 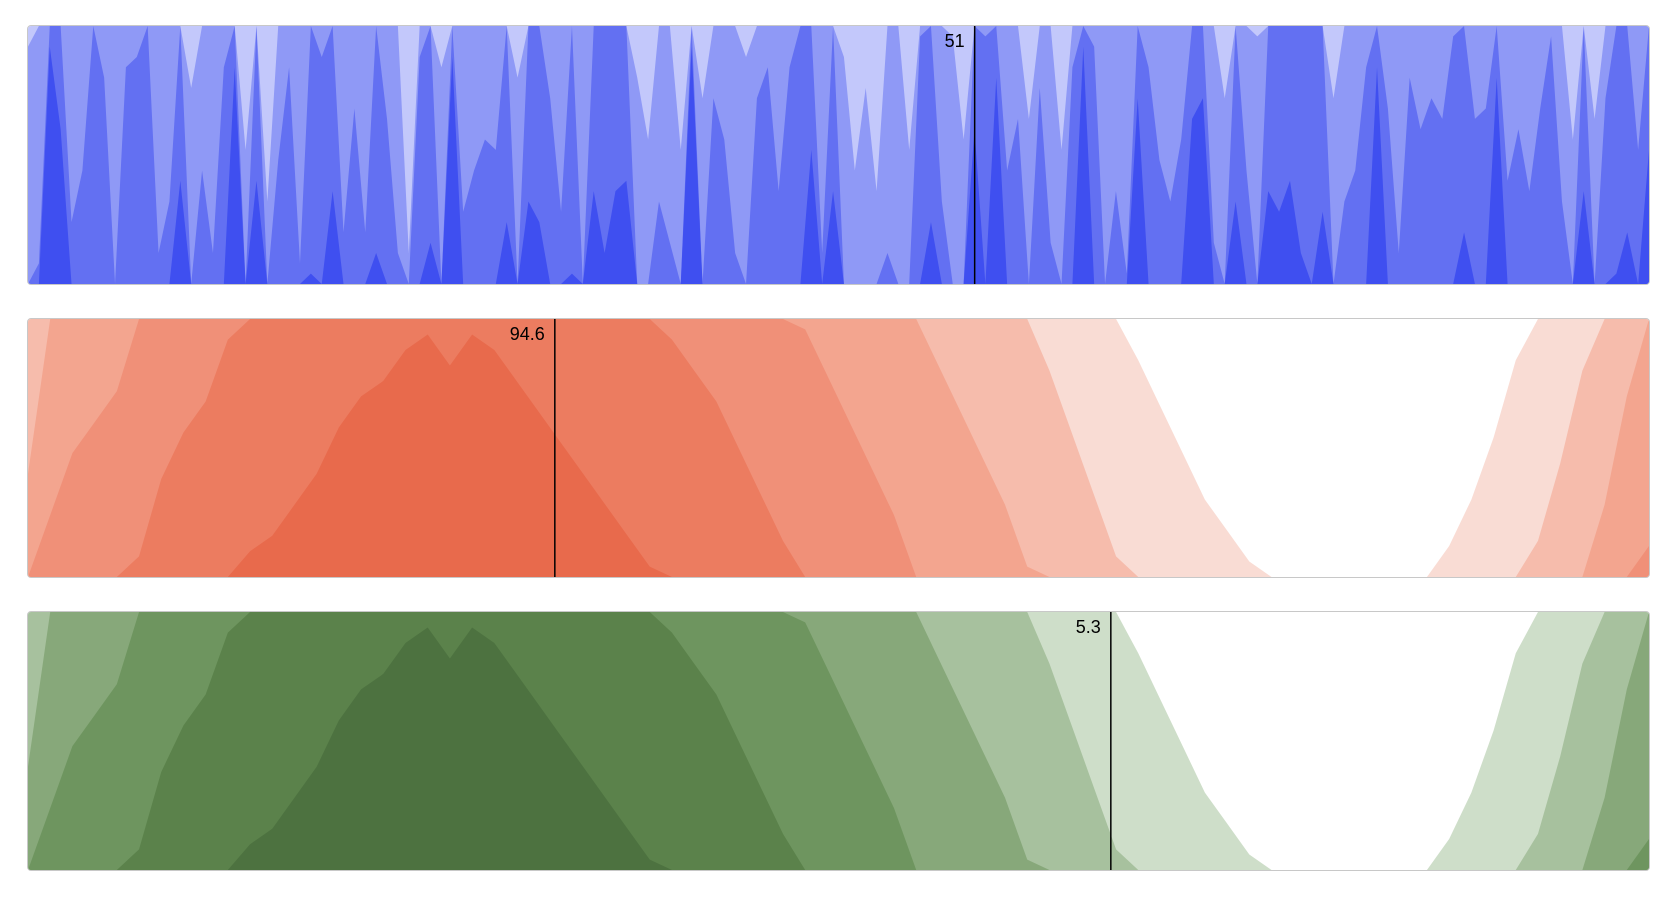 I want to click on hover-value-label: 5.3, so click(x=1088, y=627).